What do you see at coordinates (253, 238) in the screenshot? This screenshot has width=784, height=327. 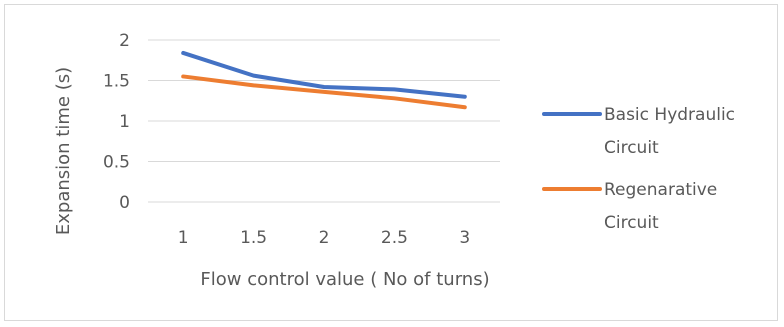 I see `x-tick-label: 1.5` at bounding box center [253, 238].